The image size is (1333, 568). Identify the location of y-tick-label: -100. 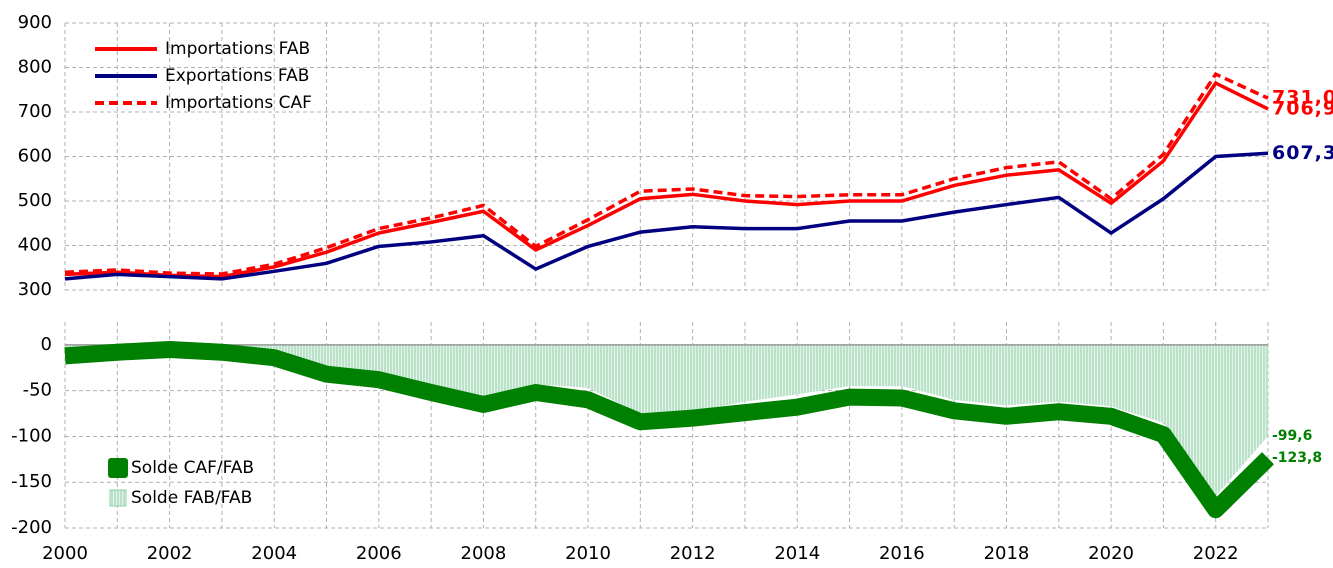
(31, 435).